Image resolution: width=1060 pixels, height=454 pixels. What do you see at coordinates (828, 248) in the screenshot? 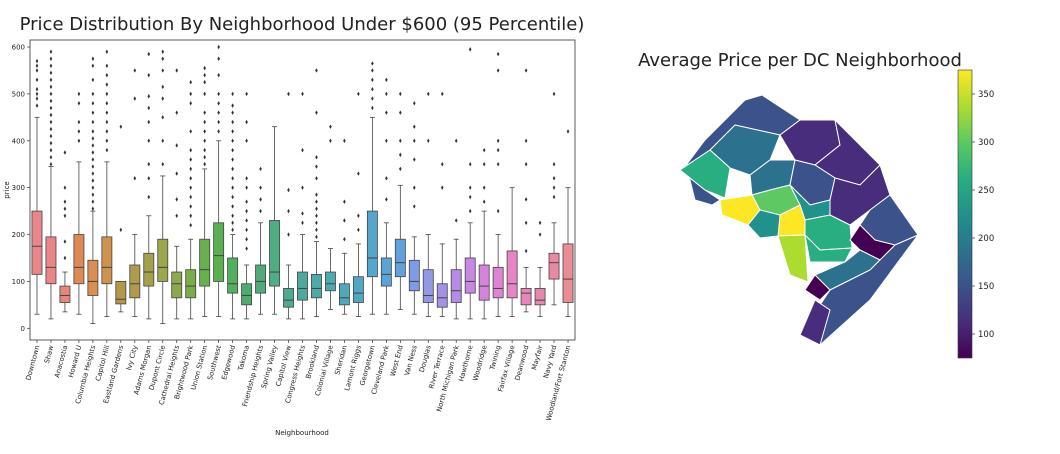
I see `map-region-navy-yard` at bounding box center [828, 248].